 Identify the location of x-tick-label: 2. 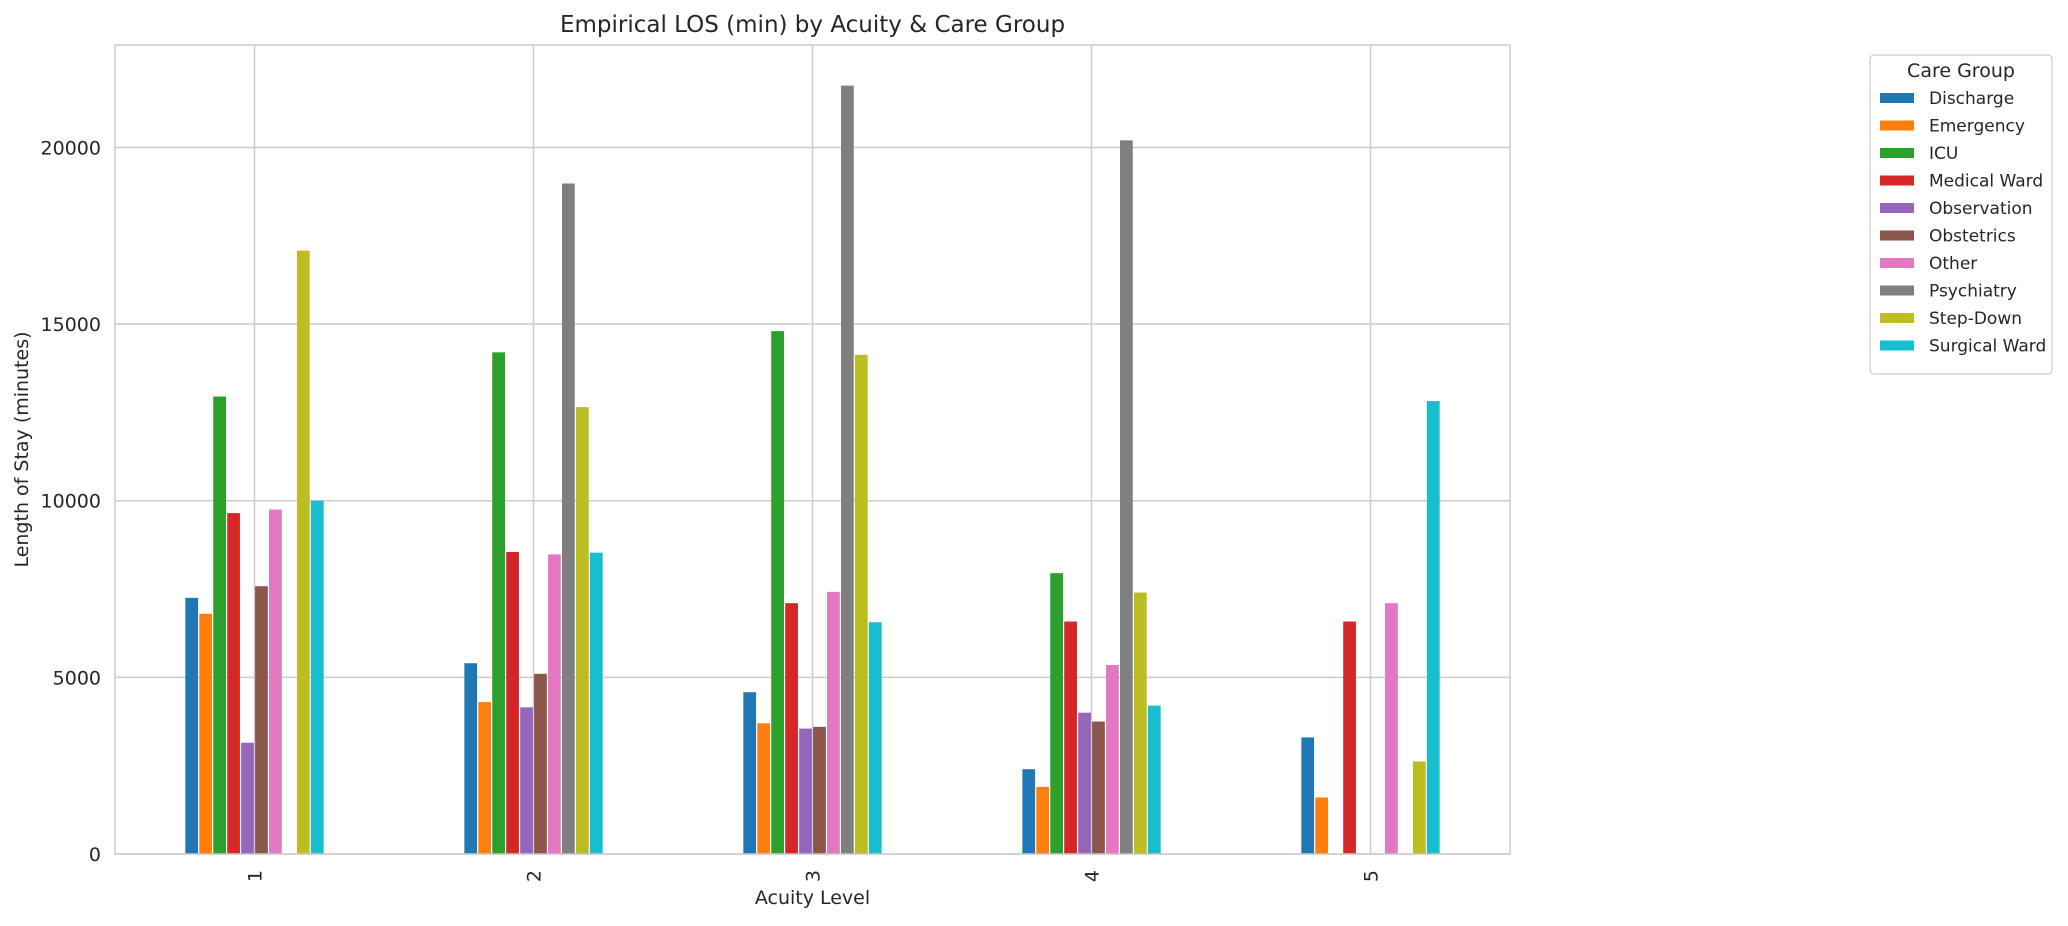
(535, 876).